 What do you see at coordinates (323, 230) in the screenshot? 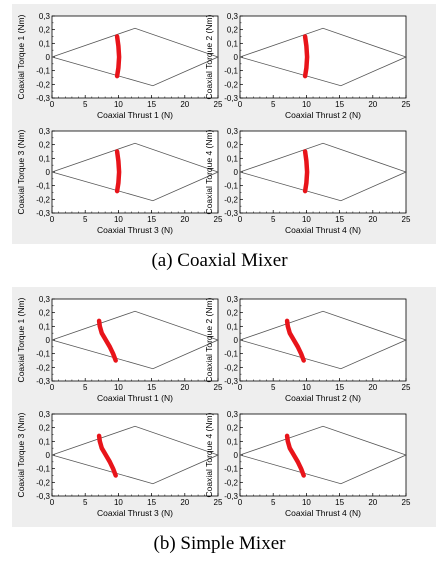
I see `x-axis-label: Coaxial Thrust 4 (N)` at bounding box center [323, 230].